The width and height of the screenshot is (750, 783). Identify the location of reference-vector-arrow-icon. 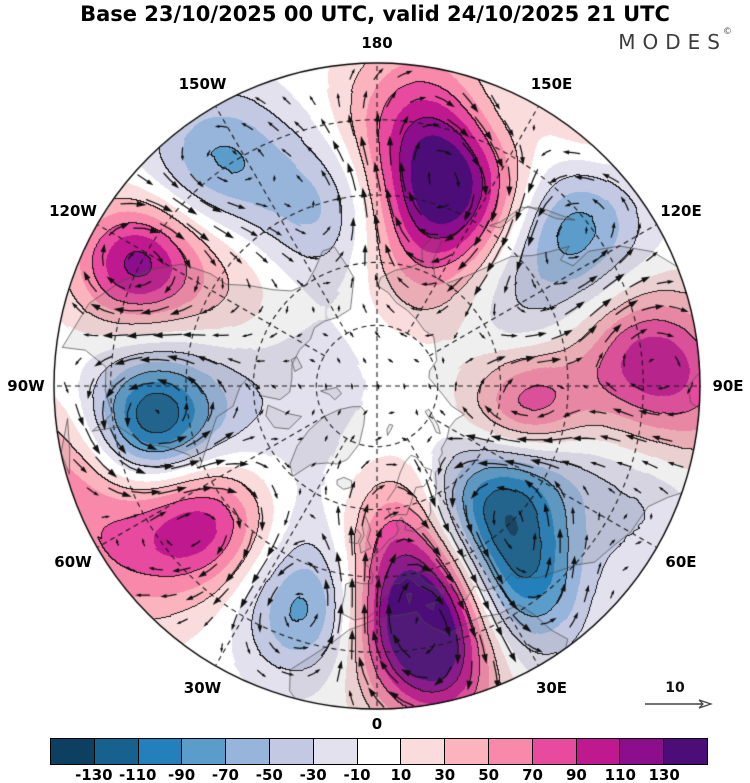
(679, 704).